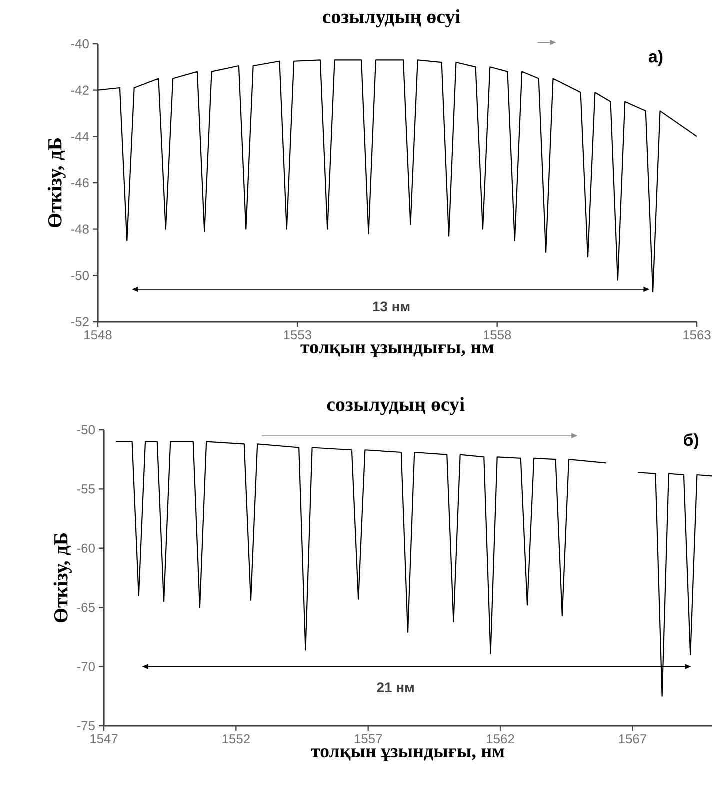 This screenshot has height=789, width=720. Describe the element at coordinates (98, 335) in the screenshot. I see `x-tick-label: 1548` at that location.